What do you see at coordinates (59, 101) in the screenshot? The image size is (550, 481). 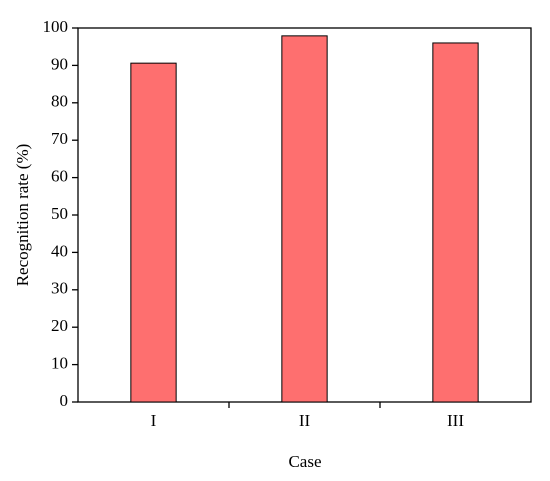 I see `y-tick-label: 80` at bounding box center [59, 101].